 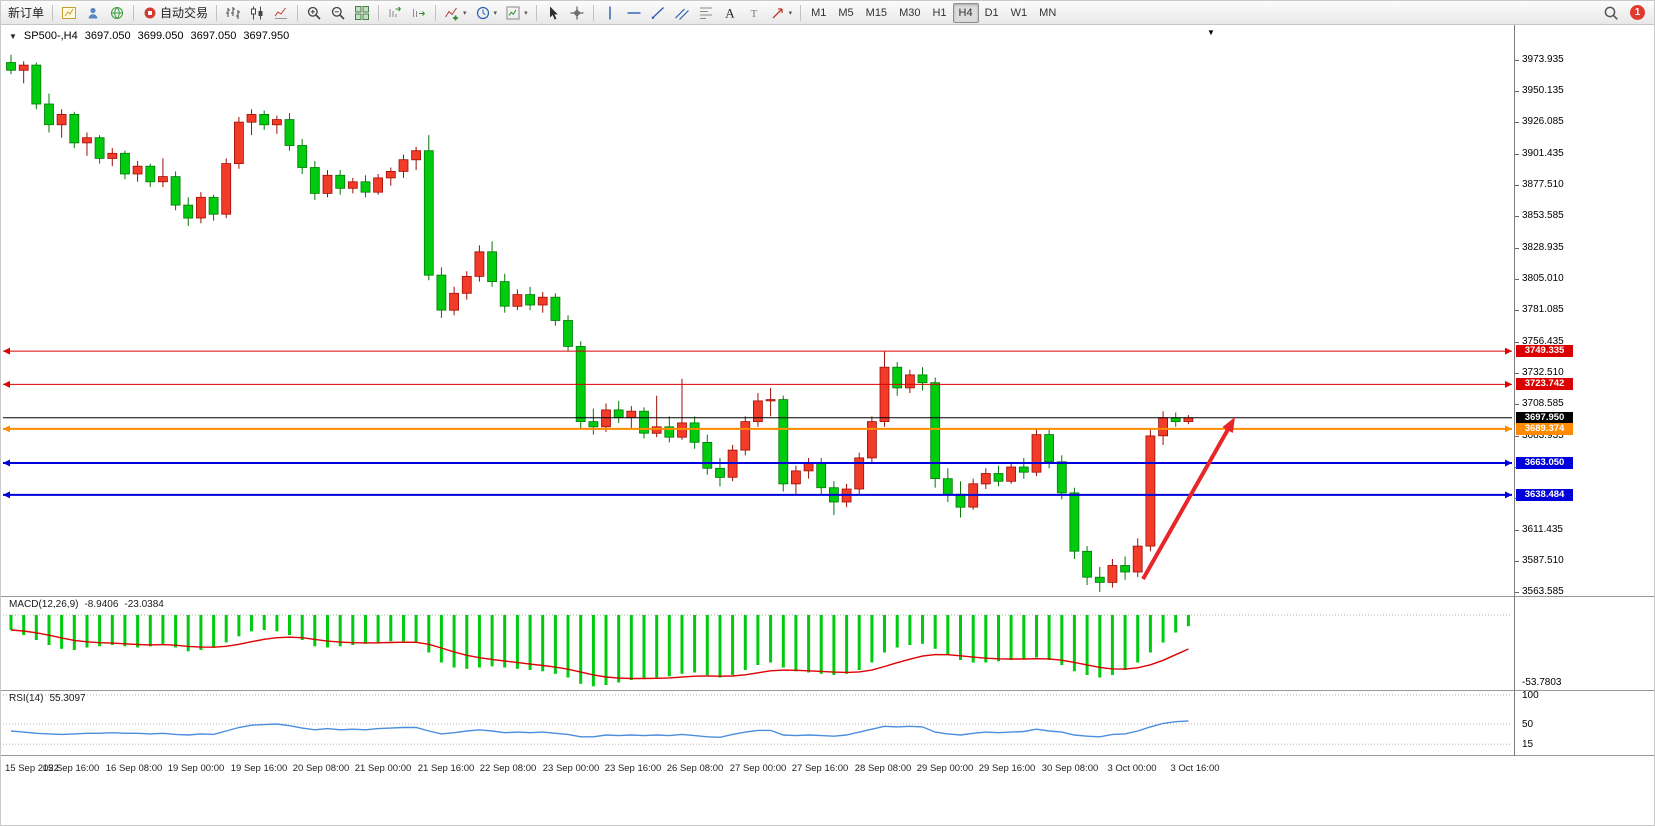 I want to click on arrows-button: ▾, so click(x=781, y=13).